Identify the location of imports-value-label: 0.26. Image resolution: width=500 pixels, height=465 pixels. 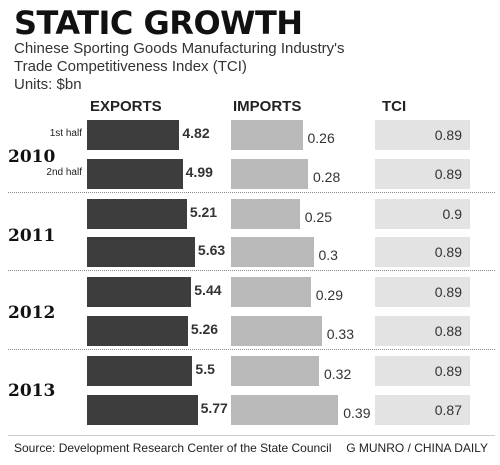
(321, 138).